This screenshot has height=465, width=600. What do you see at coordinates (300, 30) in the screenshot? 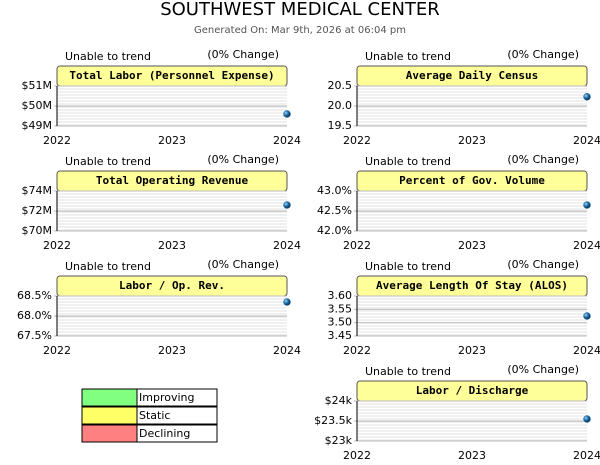
I see `page-subtitle: Generated On: Mar 9th, 2026 at 06:04 pm` at bounding box center [300, 30].